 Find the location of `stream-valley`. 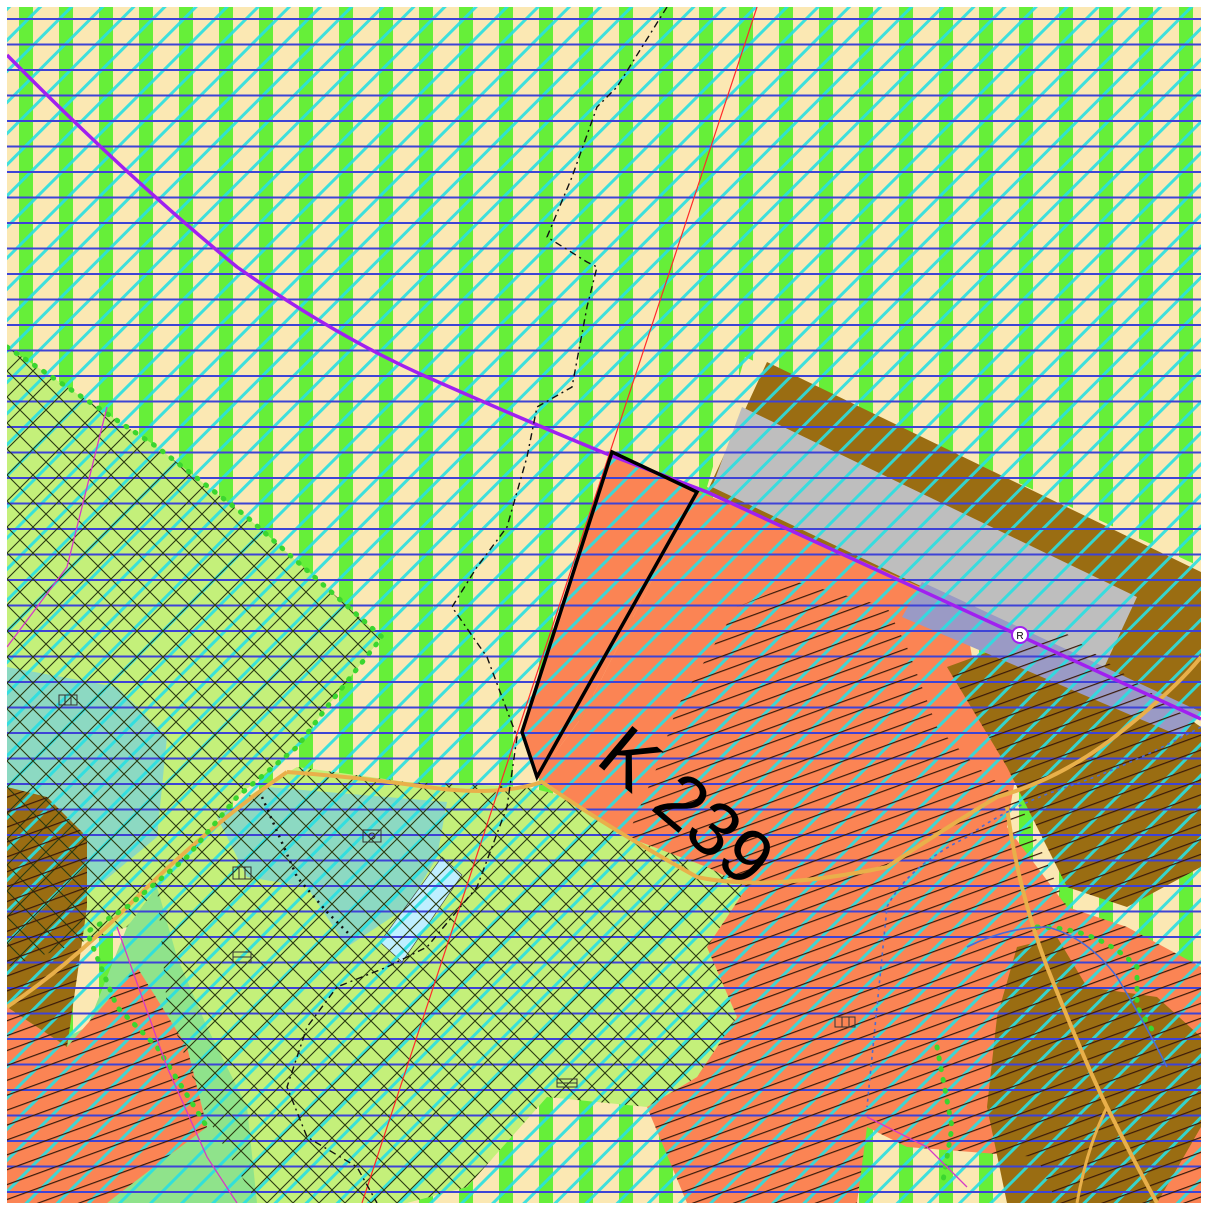

stream-valley is located at coordinates (1067, 997).